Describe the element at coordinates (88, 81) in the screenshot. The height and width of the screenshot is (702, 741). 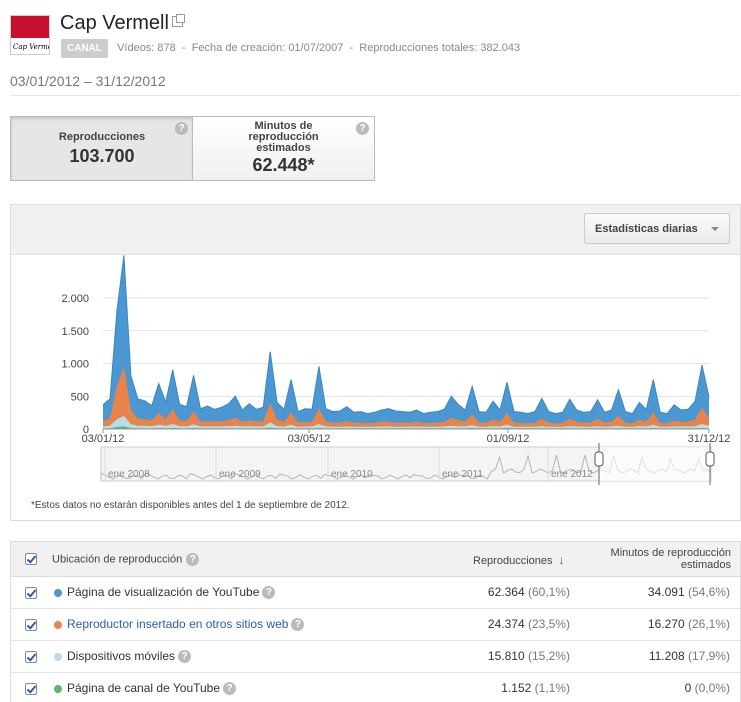
I see `date-range: 03/01/2012 – 31/12/2012` at that location.